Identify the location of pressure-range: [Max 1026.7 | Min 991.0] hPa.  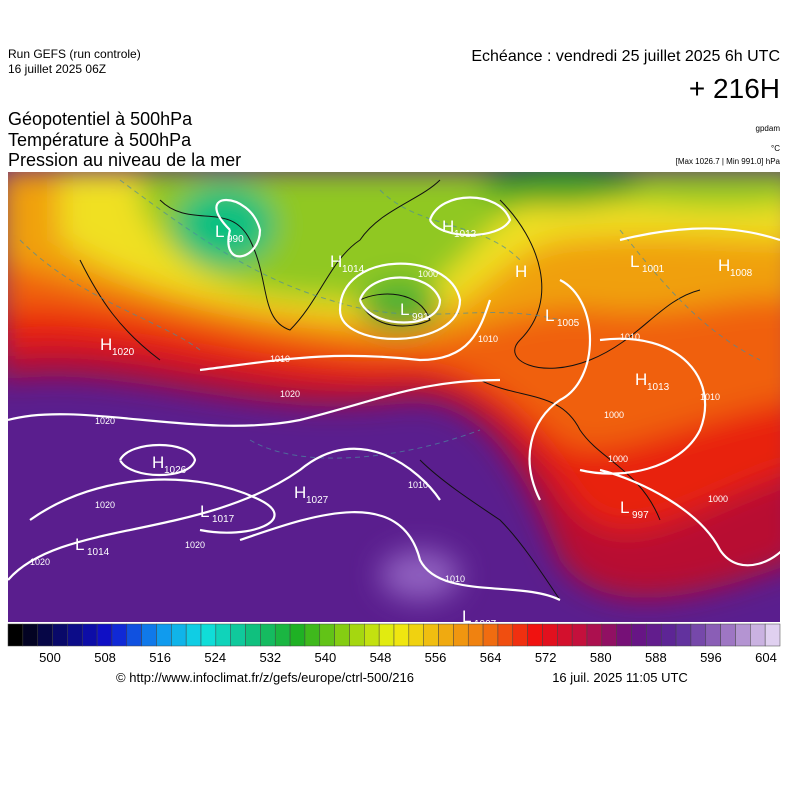
(728, 161).